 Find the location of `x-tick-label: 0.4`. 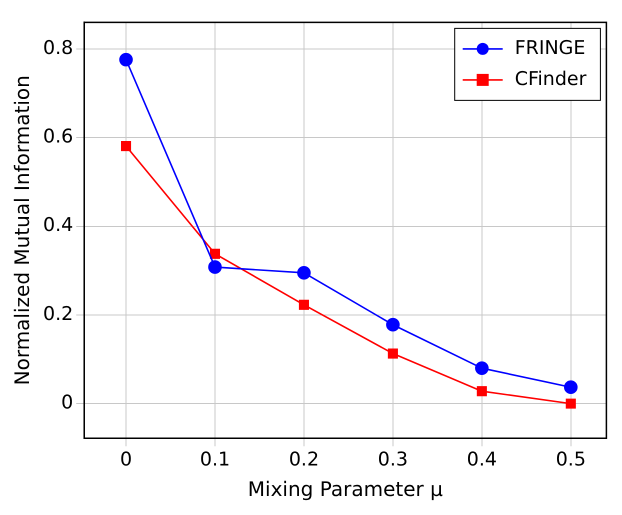

x-tick-label: 0.4 is located at coordinates (481, 459).